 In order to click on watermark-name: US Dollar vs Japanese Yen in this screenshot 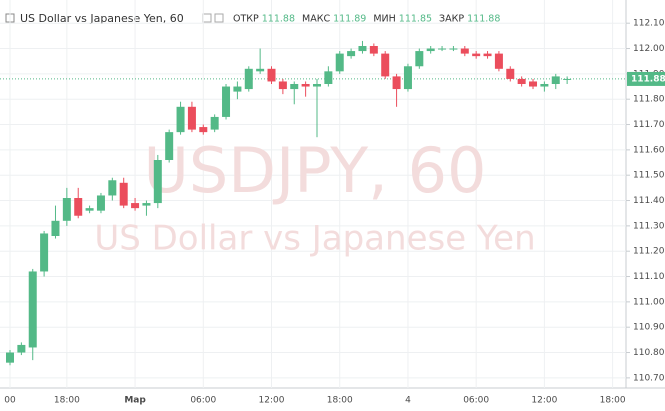, I will do `click(314, 239)`.